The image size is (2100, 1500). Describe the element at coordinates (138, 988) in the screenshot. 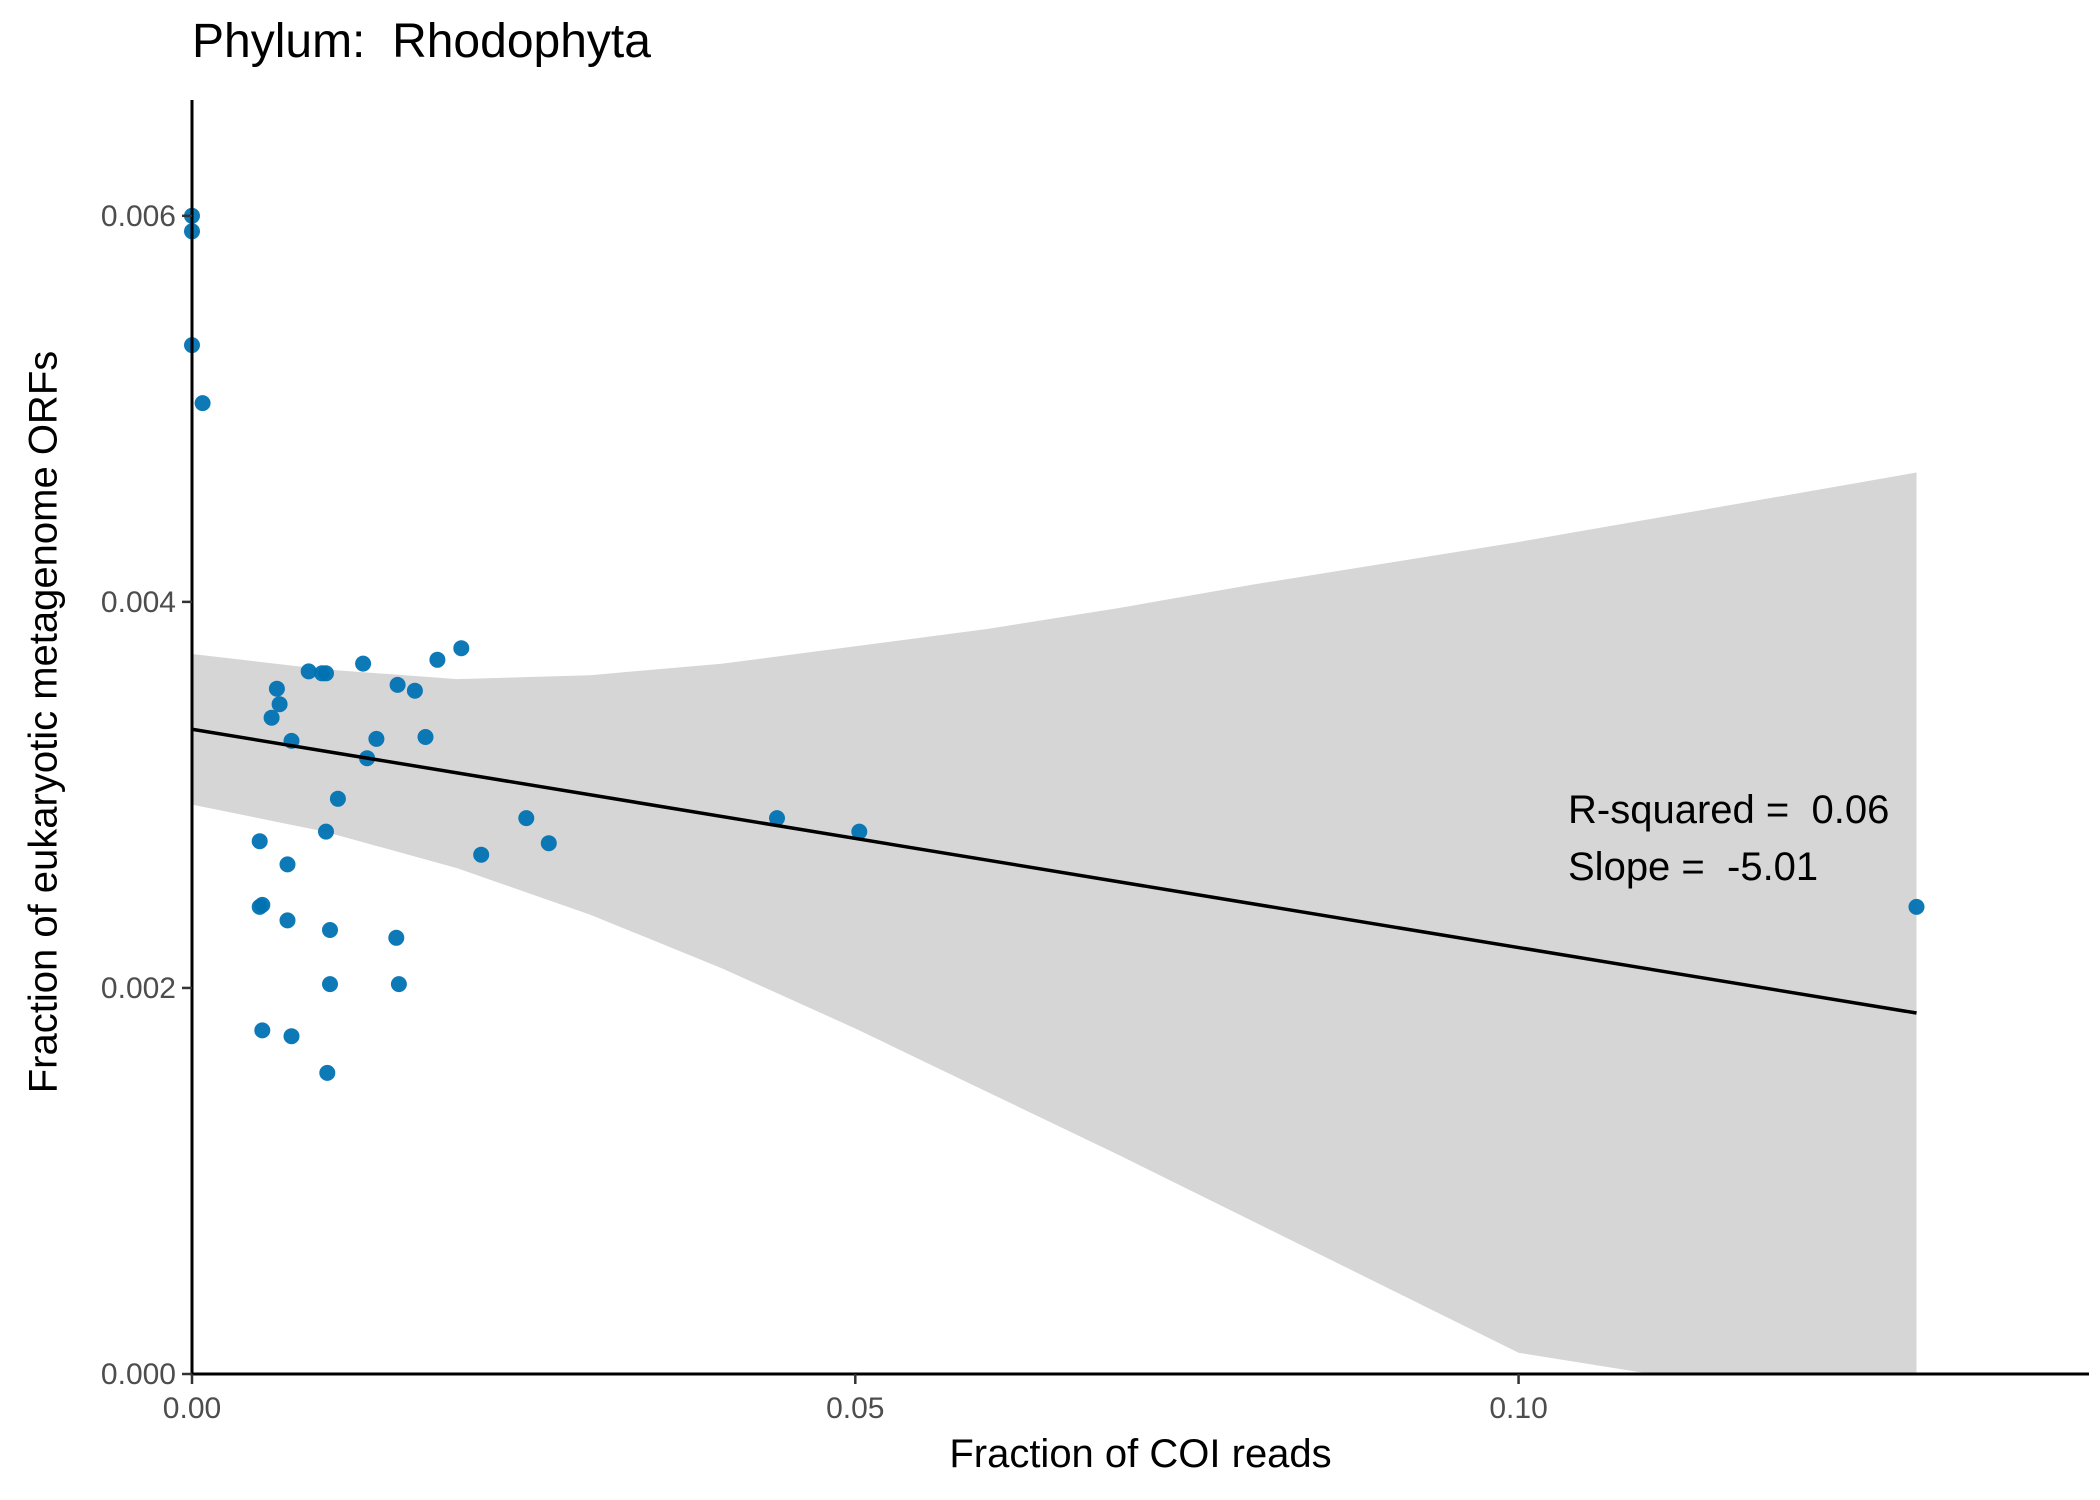

I see `y-tick-label-1: 0.002` at that location.